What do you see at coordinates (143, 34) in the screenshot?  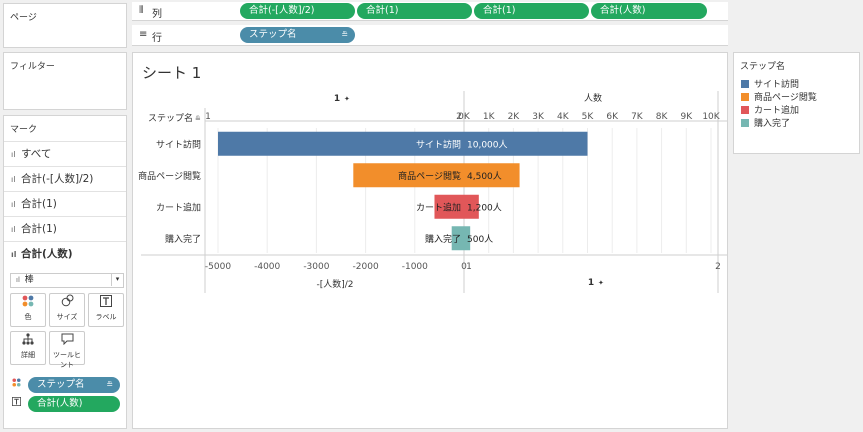 I see `rows-icon: ≡` at bounding box center [143, 34].